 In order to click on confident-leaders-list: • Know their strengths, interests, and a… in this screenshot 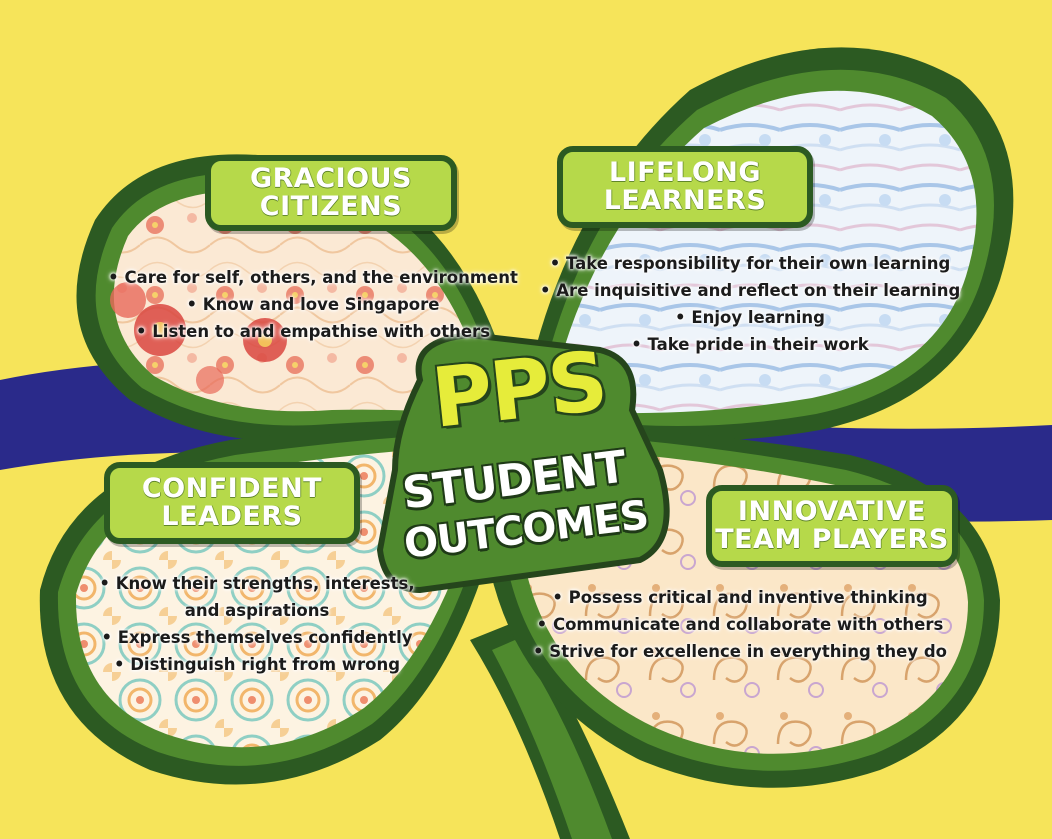, I will do `click(257, 624)`.